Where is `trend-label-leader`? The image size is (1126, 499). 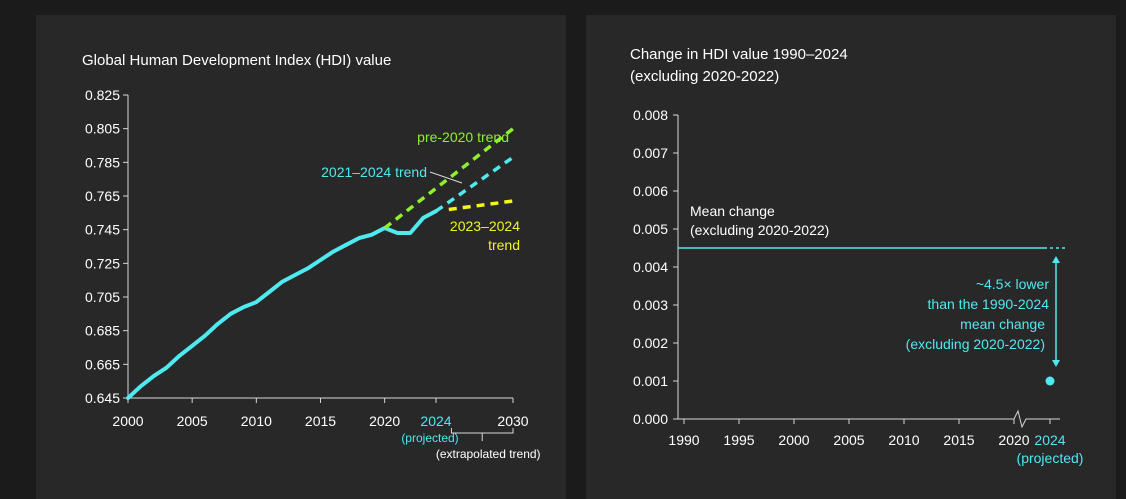 trend-label-leader is located at coordinates (446, 177).